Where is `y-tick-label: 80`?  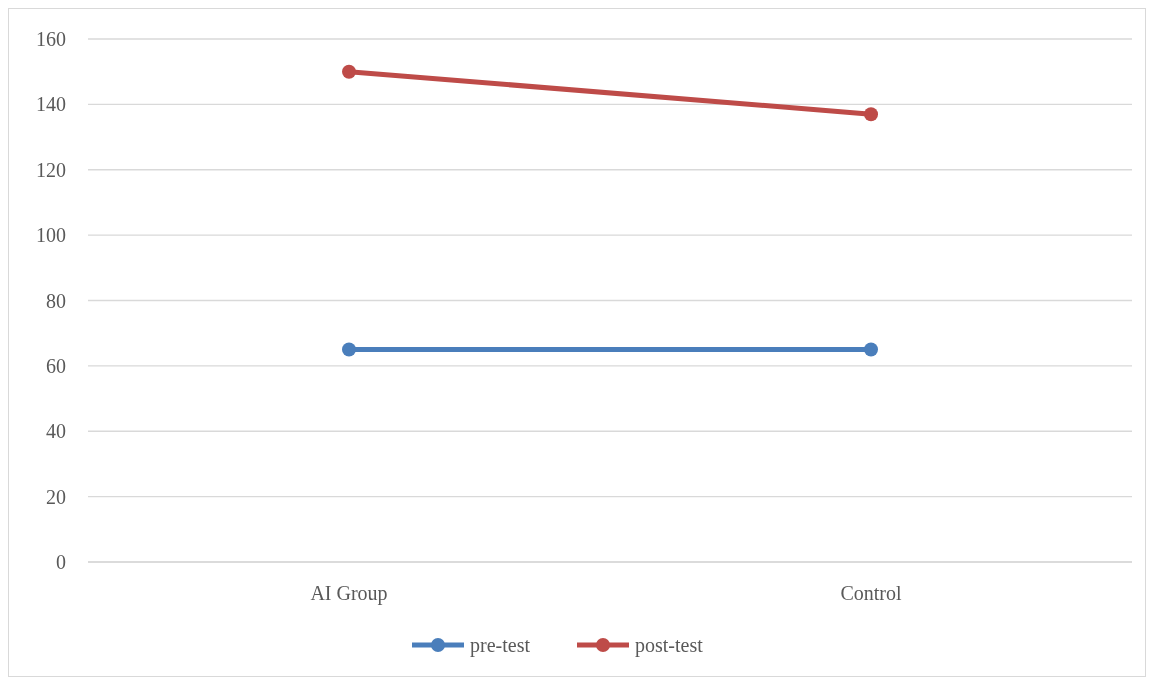
y-tick-label: 80 is located at coordinates (56, 300).